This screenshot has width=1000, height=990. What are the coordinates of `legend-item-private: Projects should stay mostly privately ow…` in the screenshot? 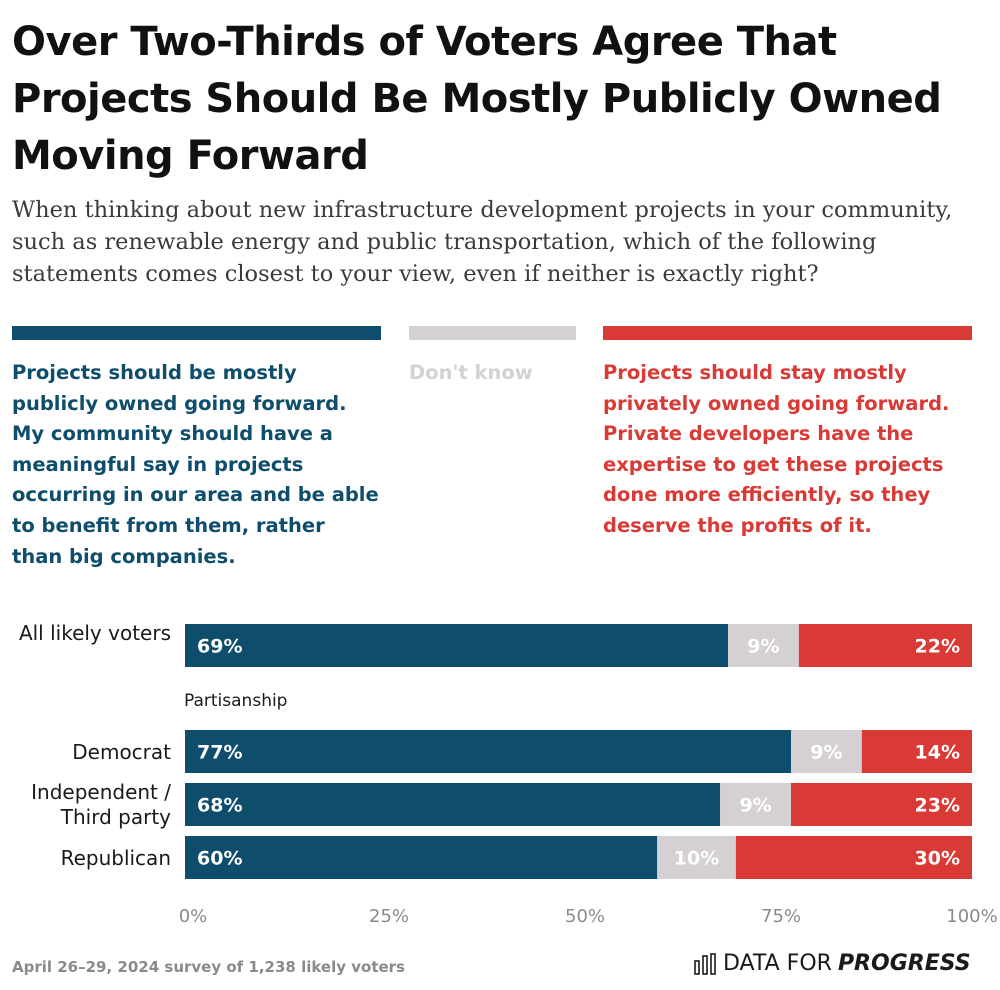 It's located at (787, 434).